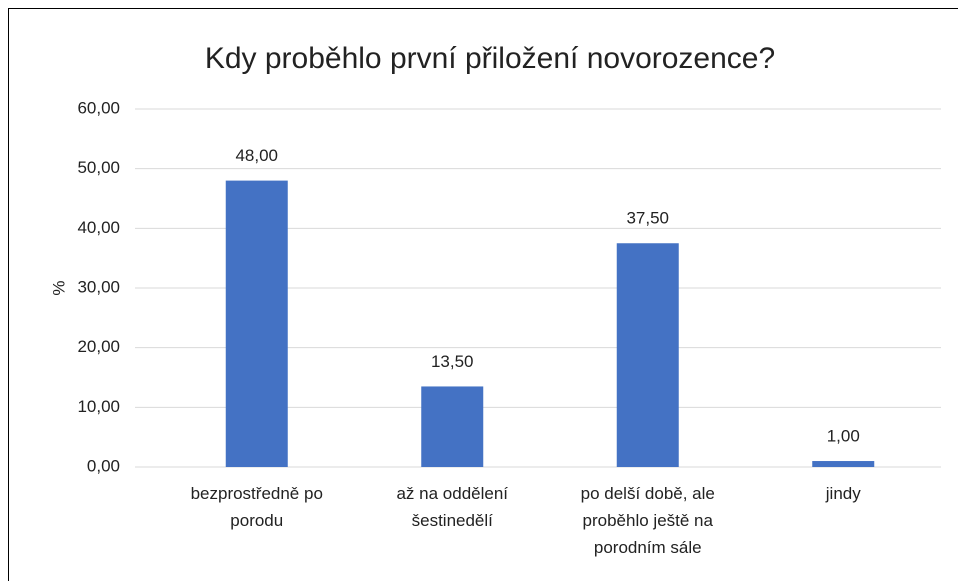  I want to click on x-tick-label: až na oddělení šestinedělí, so click(452, 507).